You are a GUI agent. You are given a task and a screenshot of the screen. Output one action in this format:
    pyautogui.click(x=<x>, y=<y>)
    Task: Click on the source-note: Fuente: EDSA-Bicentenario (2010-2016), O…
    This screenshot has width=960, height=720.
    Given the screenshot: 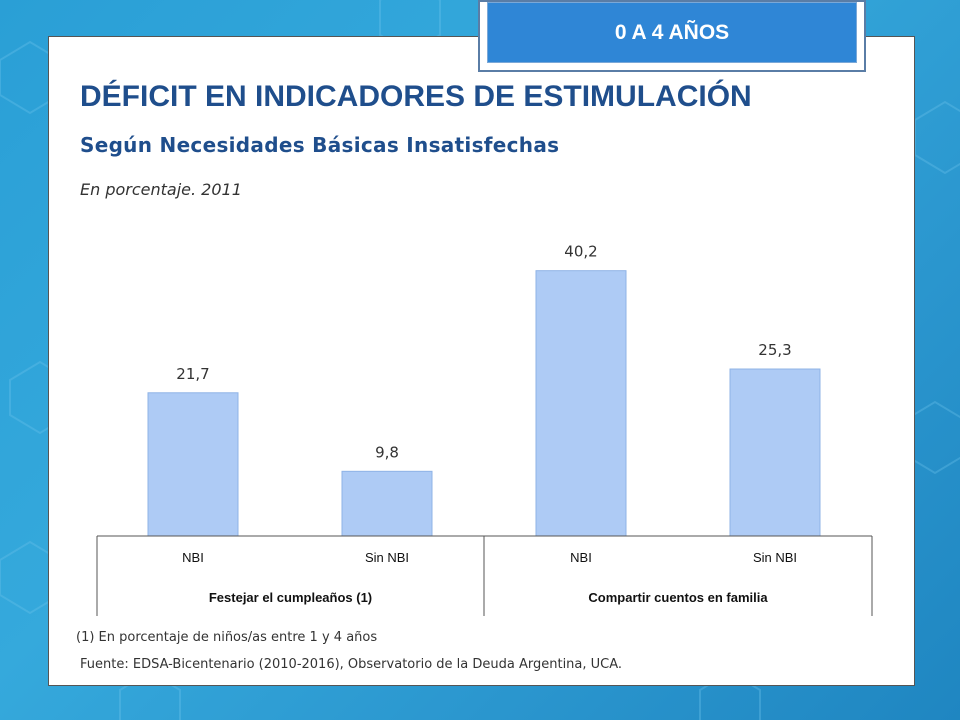 What is the action you would take?
    pyautogui.click(x=351, y=664)
    